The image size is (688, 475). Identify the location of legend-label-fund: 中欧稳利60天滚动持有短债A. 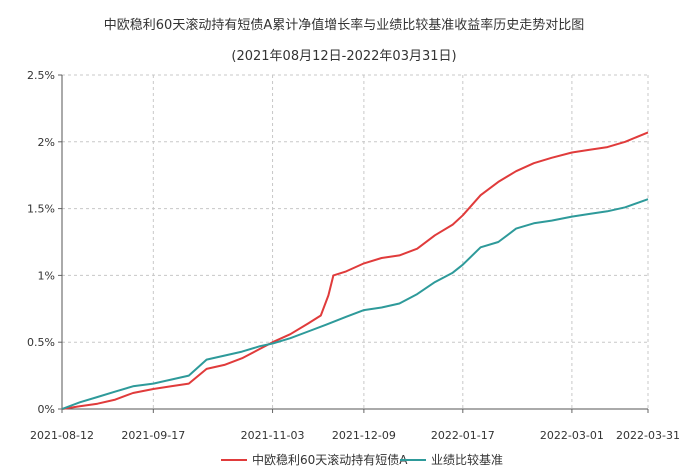
(330, 459).